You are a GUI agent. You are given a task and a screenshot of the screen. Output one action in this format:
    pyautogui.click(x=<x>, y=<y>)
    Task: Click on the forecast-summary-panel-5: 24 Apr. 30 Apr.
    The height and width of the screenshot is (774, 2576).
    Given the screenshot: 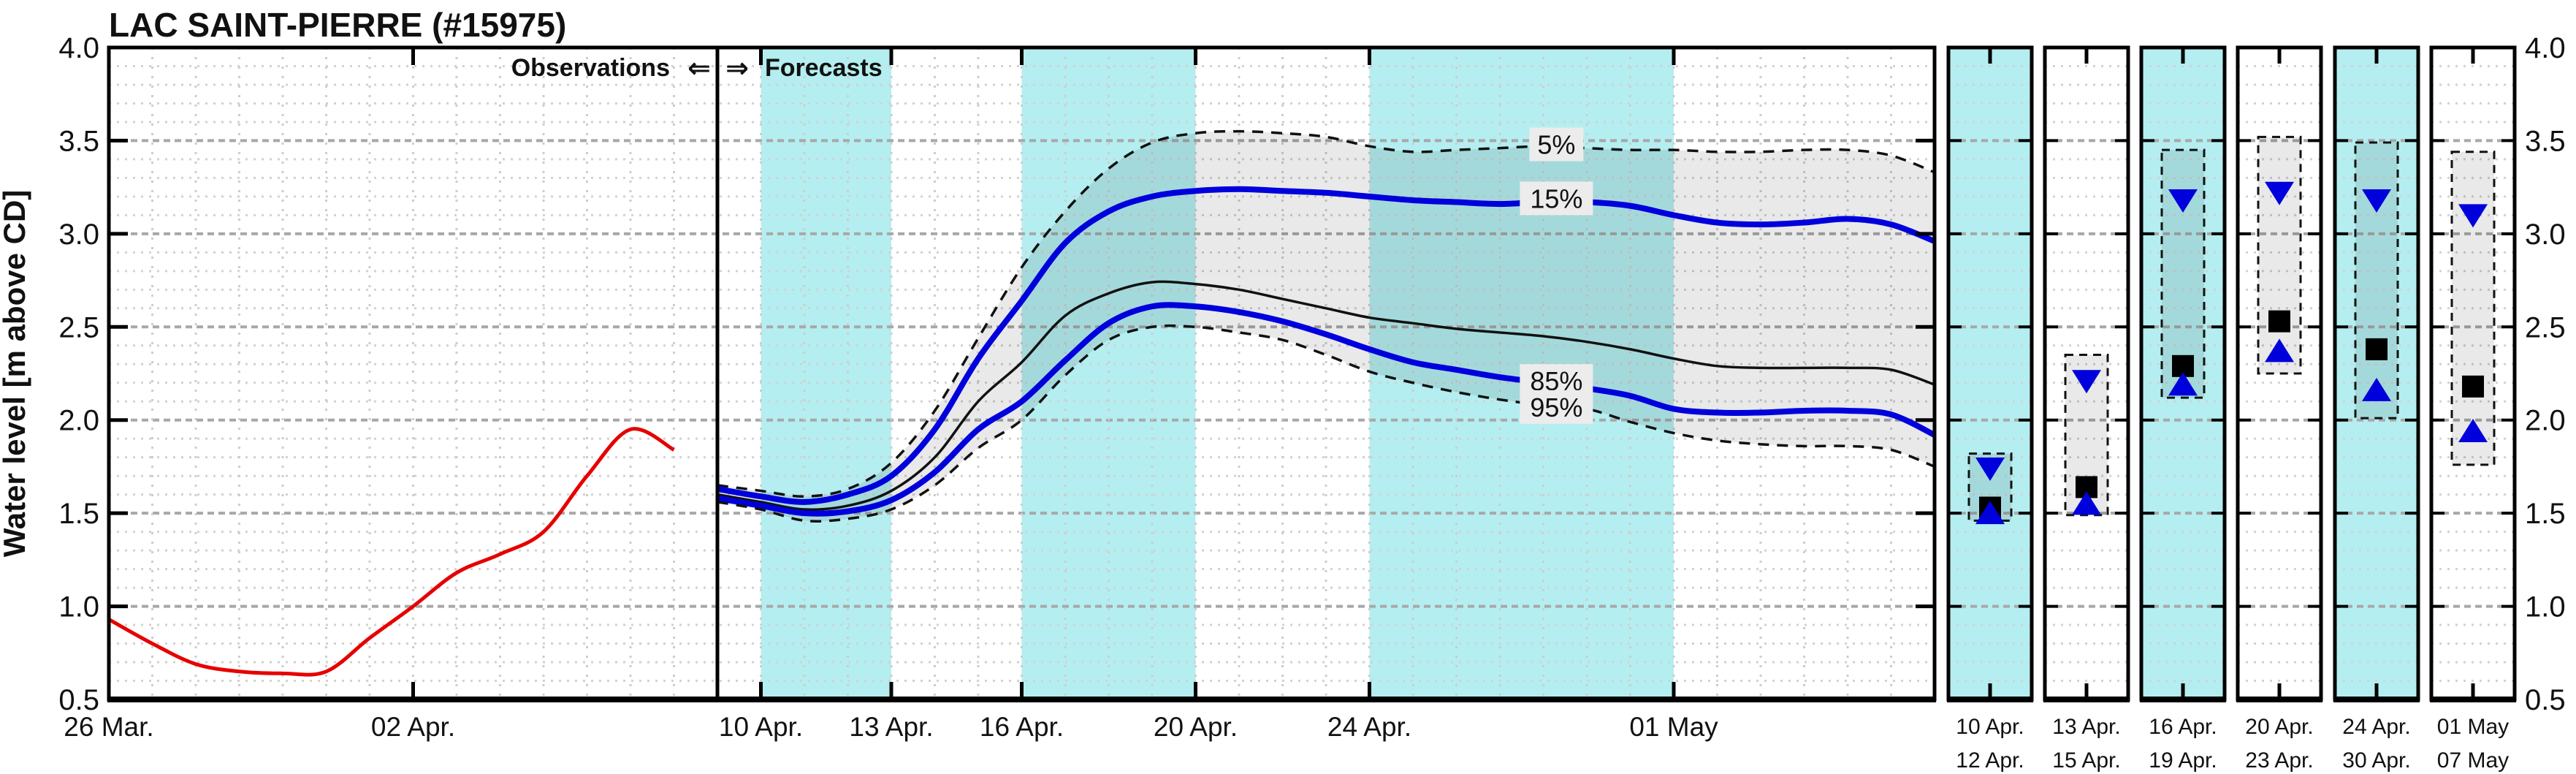 What is the action you would take?
    pyautogui.click(x=2377, y=409)
    